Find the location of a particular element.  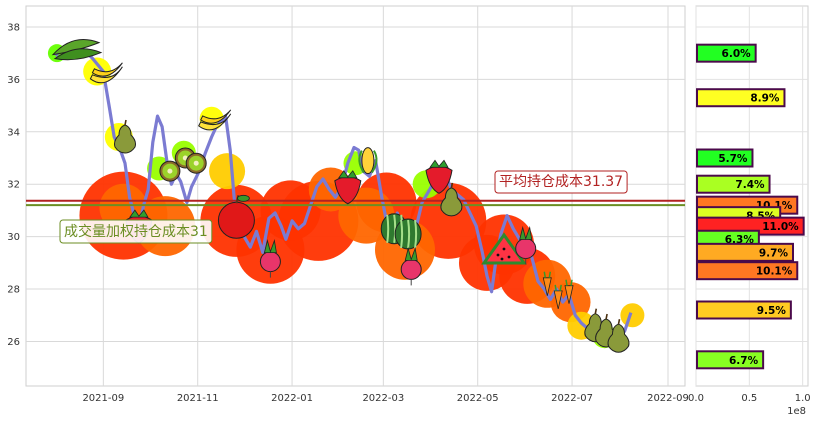

volume-bar-label: 10.1% is located at coordinates (774, 272).